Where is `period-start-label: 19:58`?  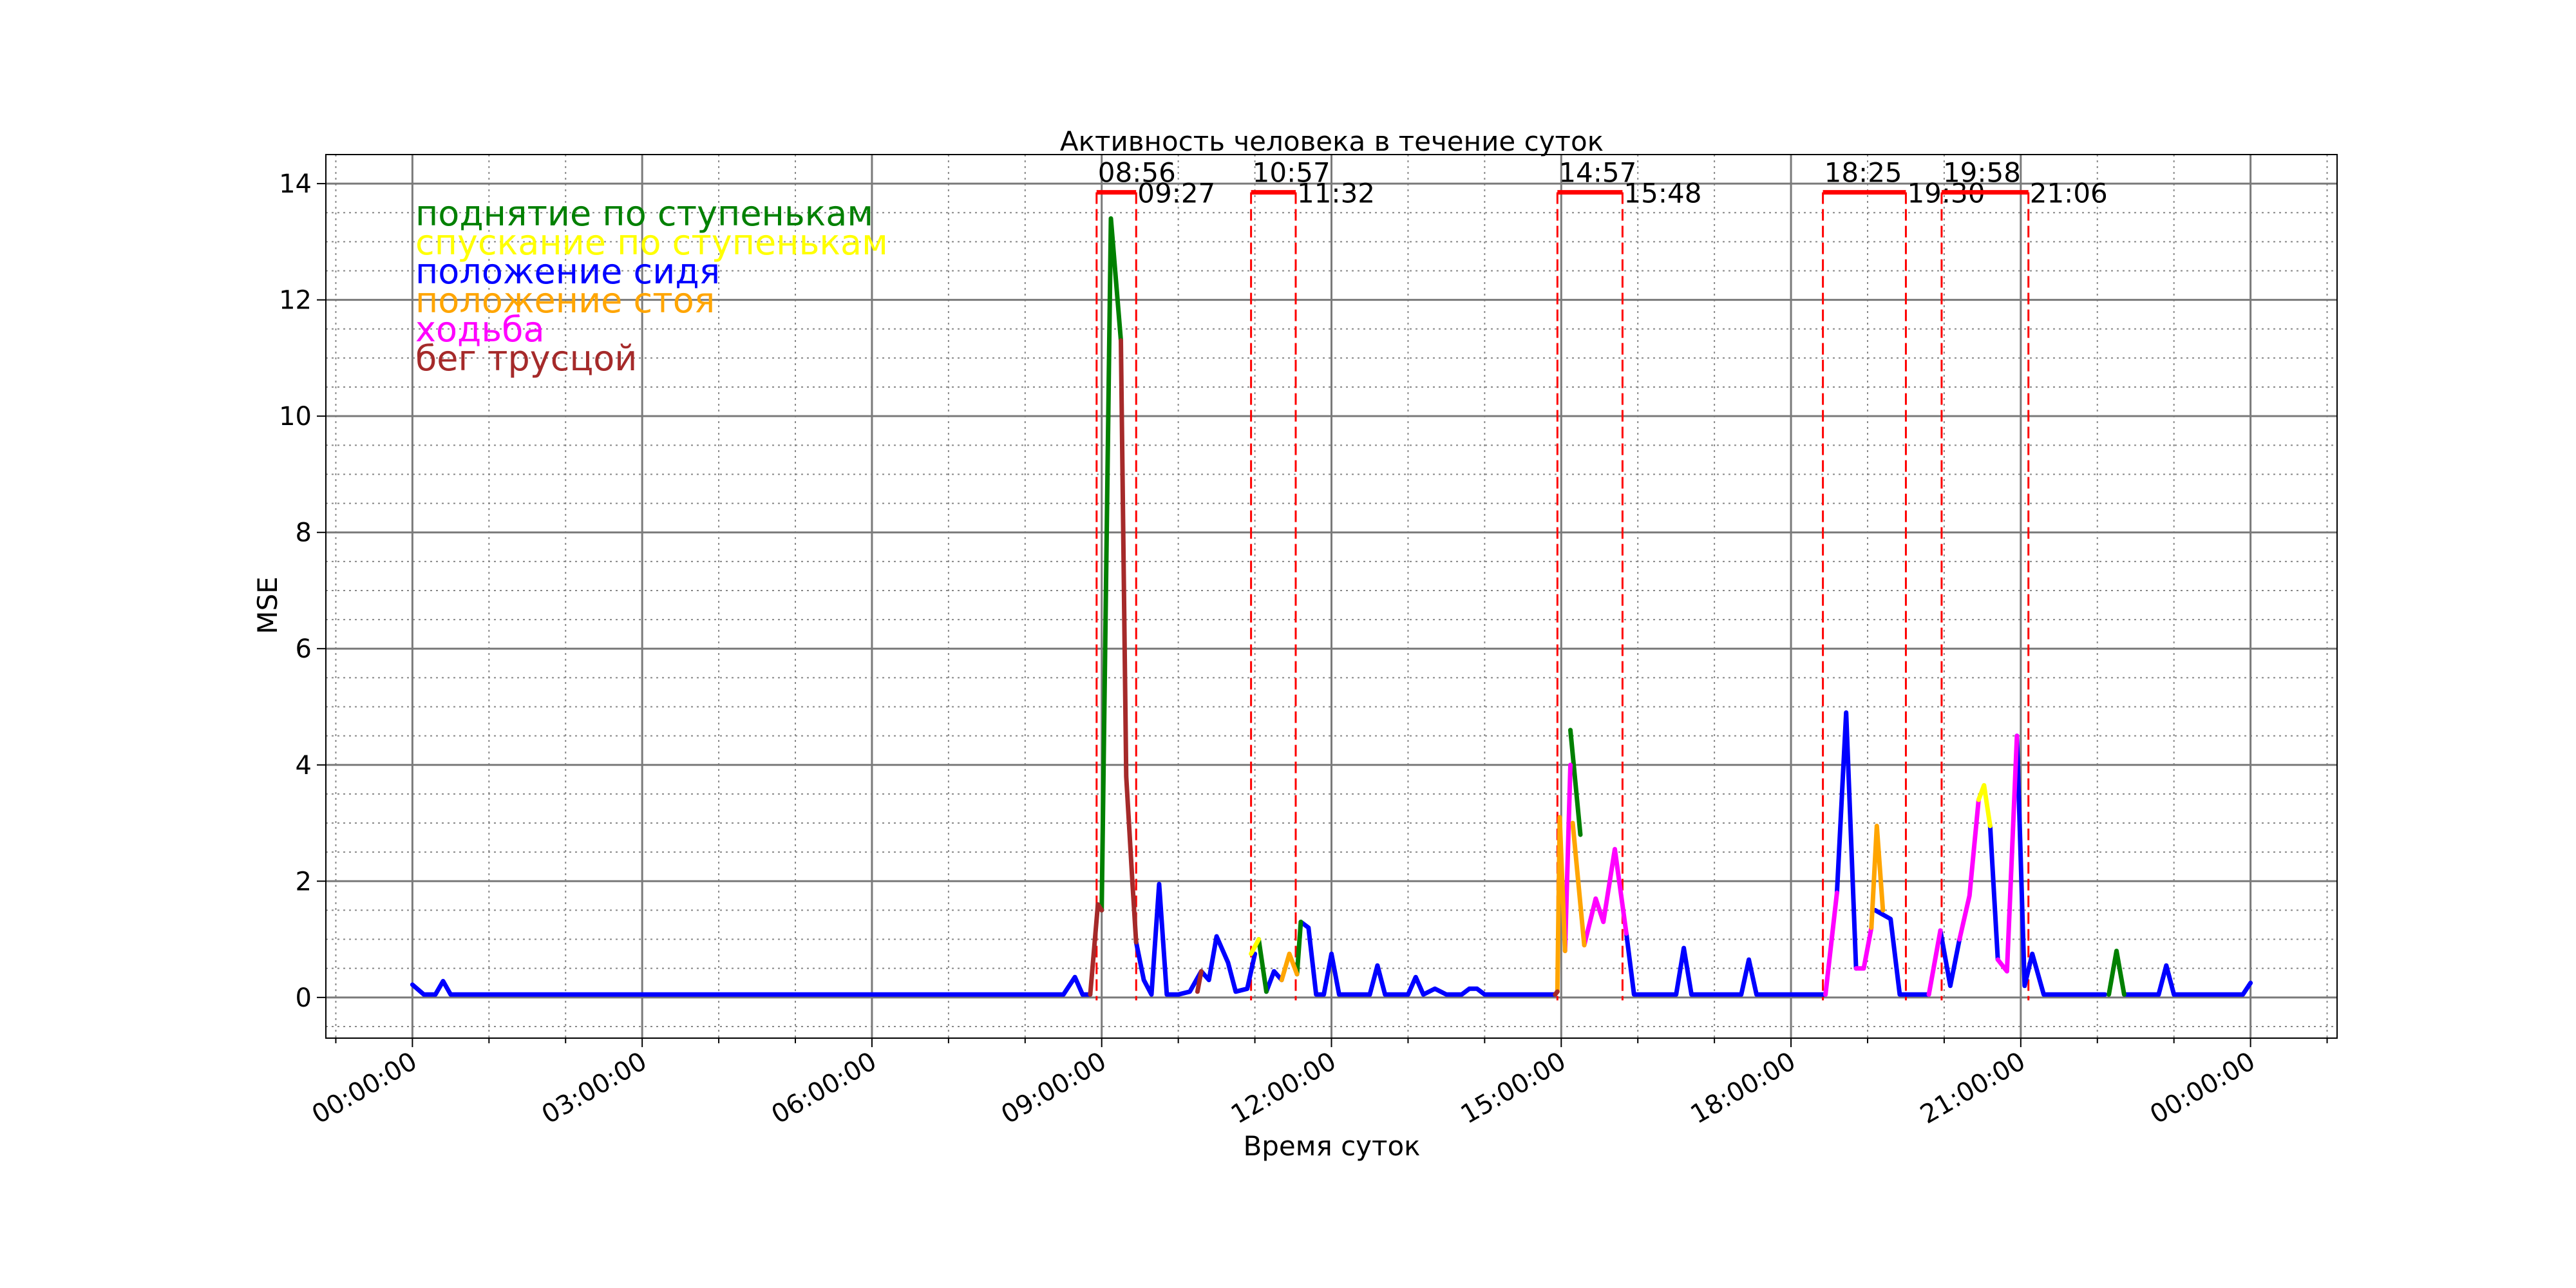 period-start-label: 19:58 is located at coordinates (1982, 173).